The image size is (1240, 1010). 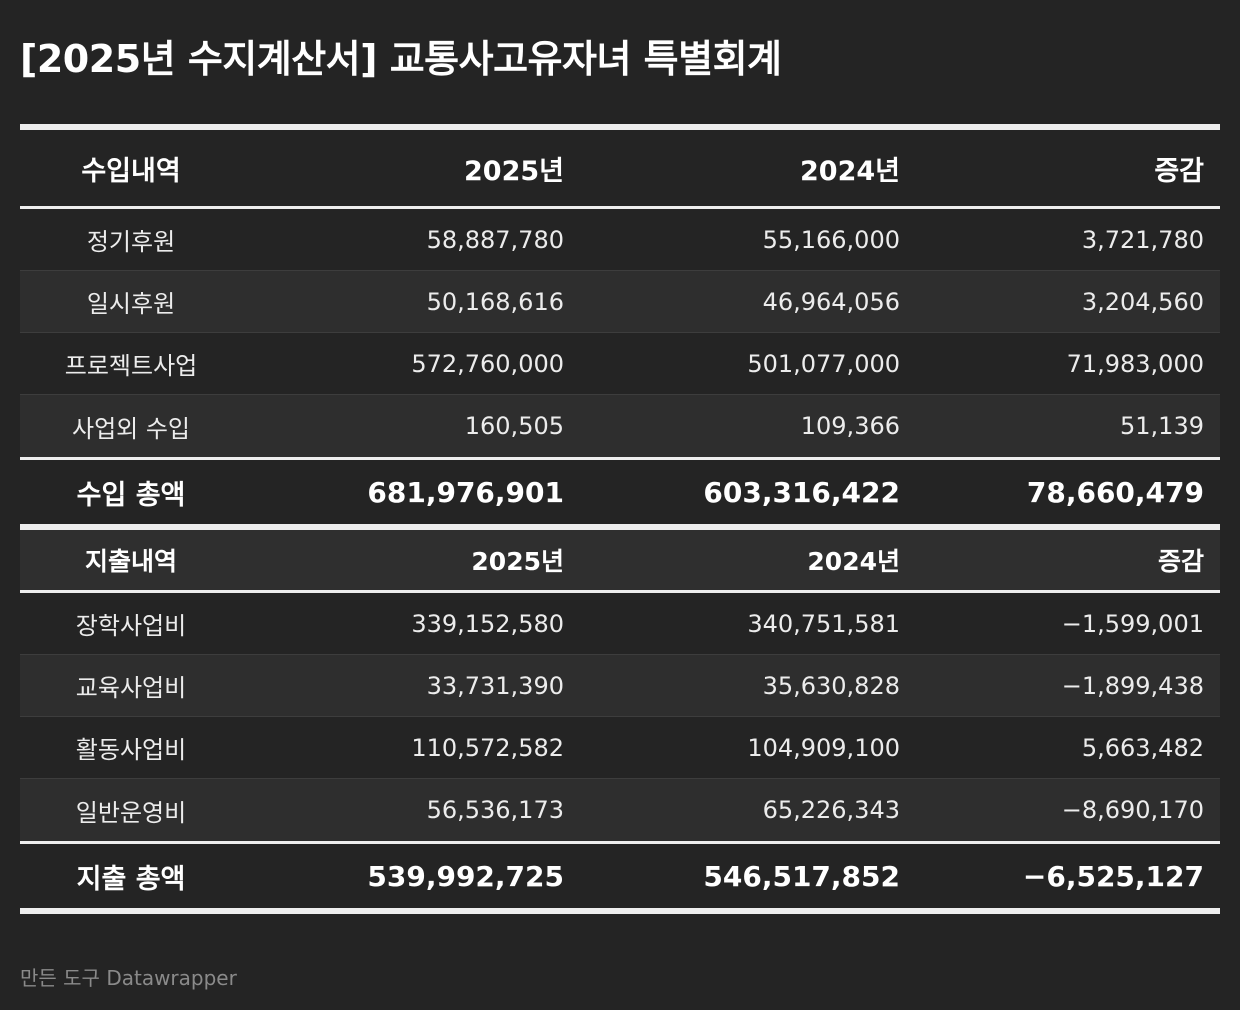 I want to click on value-2024: 46,964,056, so click(x=831, y=301).